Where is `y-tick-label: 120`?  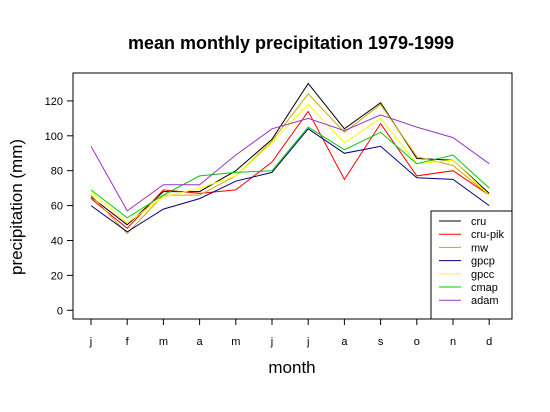
y-tick-label: 120 is located at coordinates (54, 102).